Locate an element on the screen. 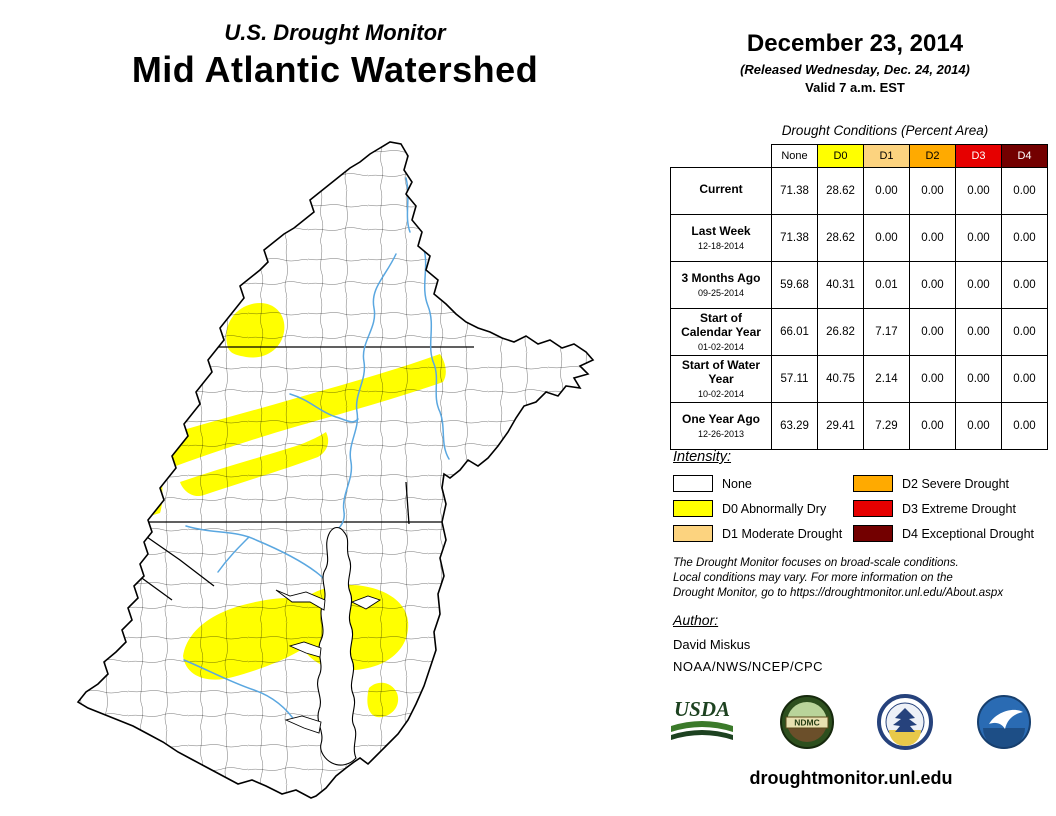 This screenshot has height=816, width=1056. report-date: December 23, 2014 is located at coordinates (855, 43).